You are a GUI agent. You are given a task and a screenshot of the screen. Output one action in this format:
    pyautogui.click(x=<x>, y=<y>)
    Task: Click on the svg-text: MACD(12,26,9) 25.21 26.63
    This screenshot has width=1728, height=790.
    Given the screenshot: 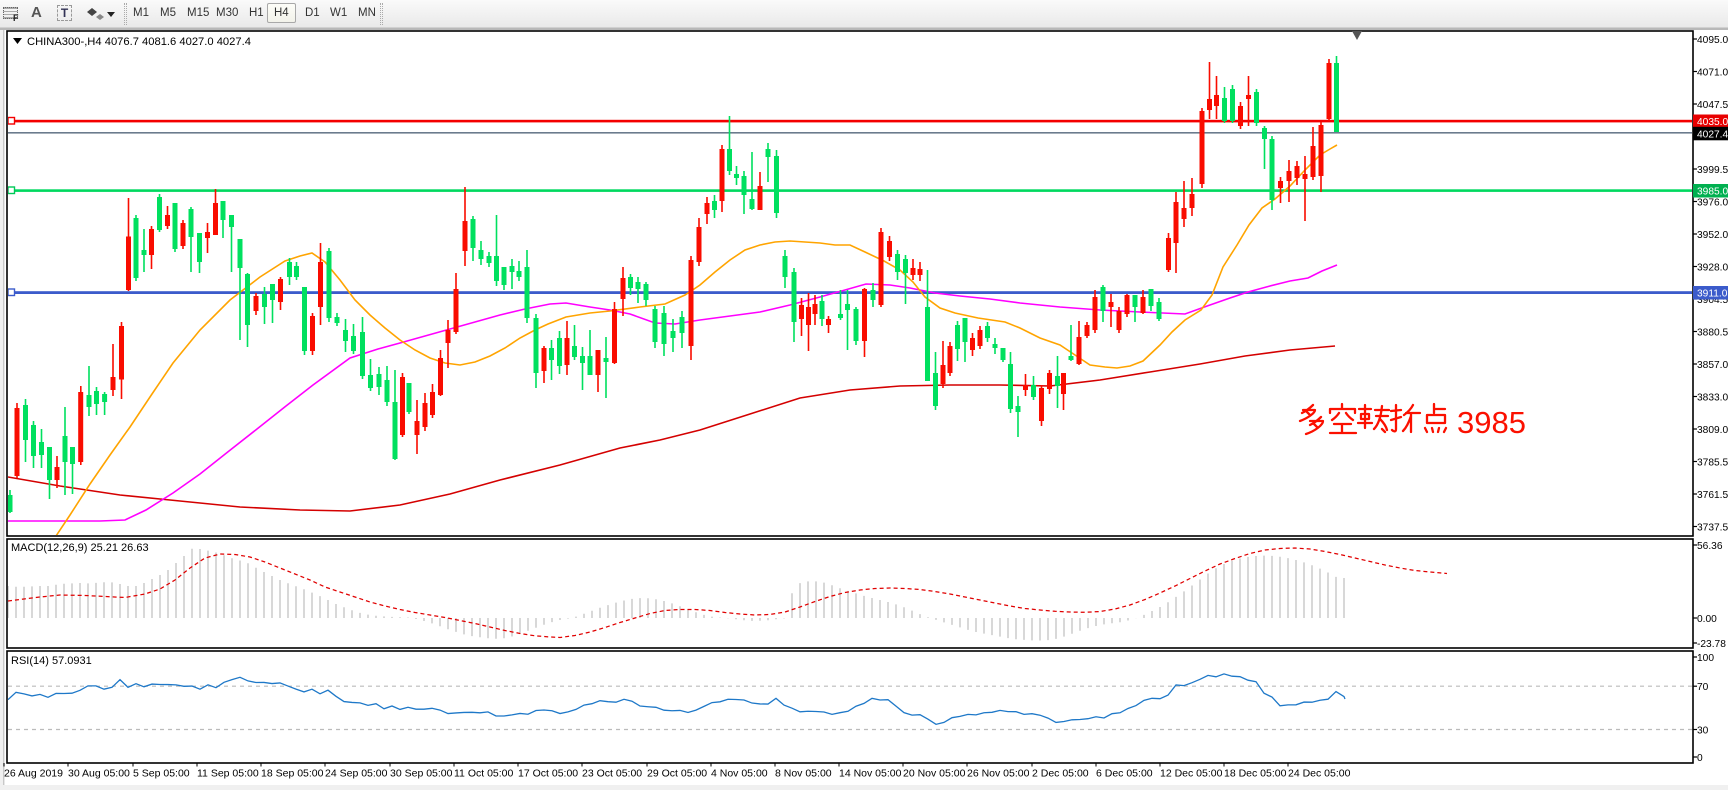 What is the action you would take?
    pyautogui.click(x=80, y=548)
    